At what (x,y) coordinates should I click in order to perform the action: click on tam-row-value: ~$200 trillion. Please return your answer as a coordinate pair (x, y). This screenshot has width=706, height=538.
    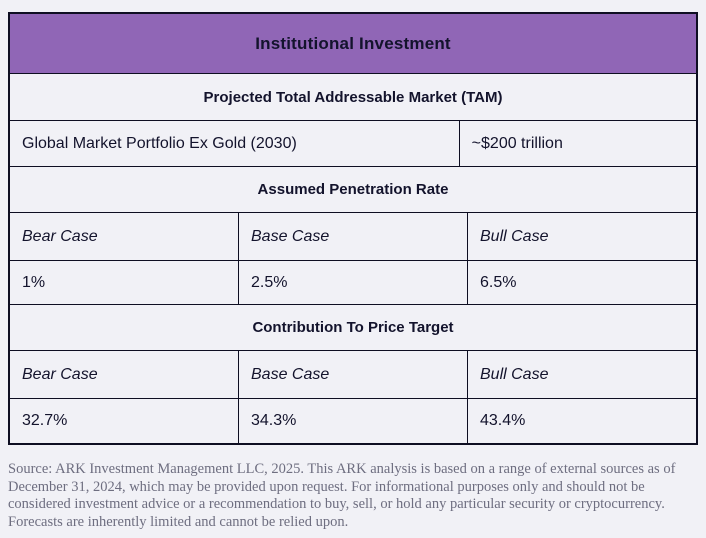
    Looking at the image, I should click on (517, 143).